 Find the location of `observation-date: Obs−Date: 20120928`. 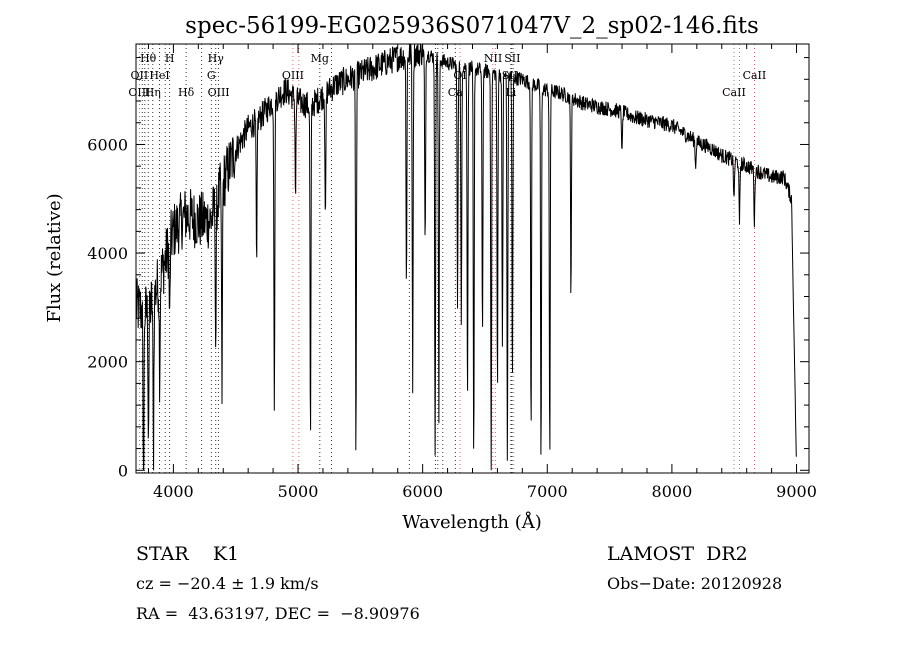

observation-date: Obs−Date: 20120928 is located at coordinates (694, 583).